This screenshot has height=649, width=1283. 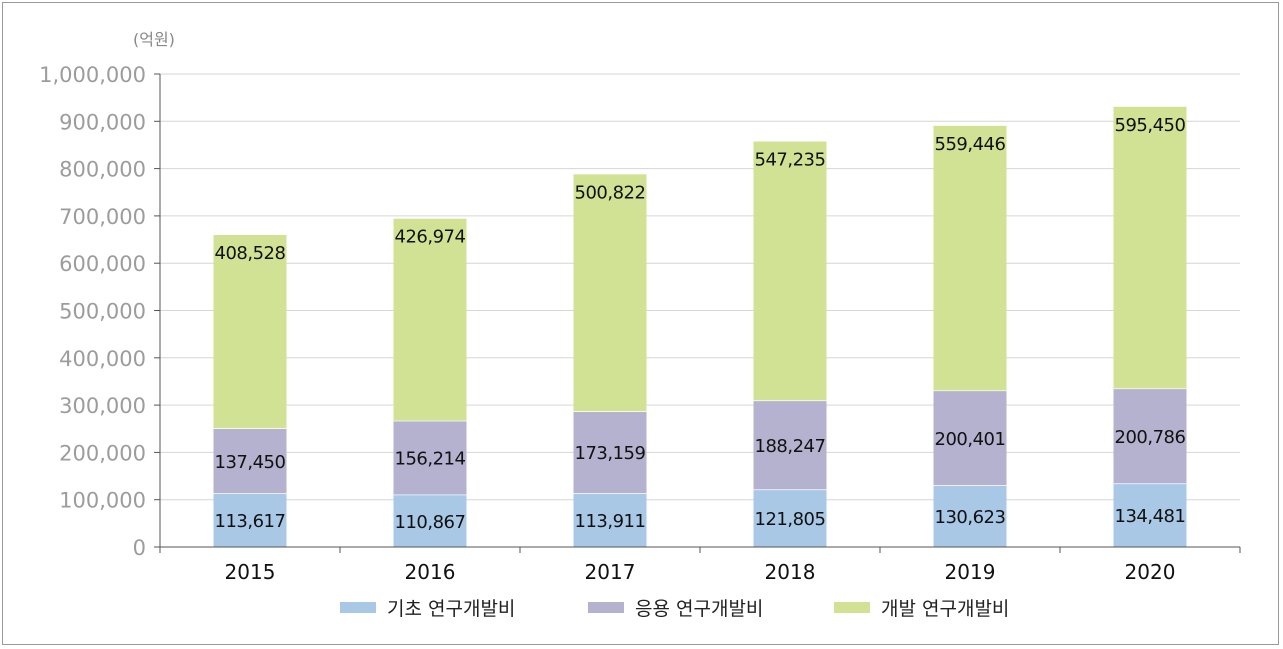 I want to click on y-tick-label: 1,000,000, so click(x=92, y=75).